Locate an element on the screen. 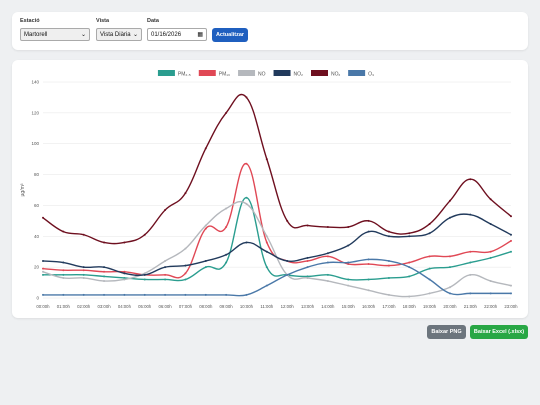  legend-label: NO₂ is located at coordinates (299, 75).